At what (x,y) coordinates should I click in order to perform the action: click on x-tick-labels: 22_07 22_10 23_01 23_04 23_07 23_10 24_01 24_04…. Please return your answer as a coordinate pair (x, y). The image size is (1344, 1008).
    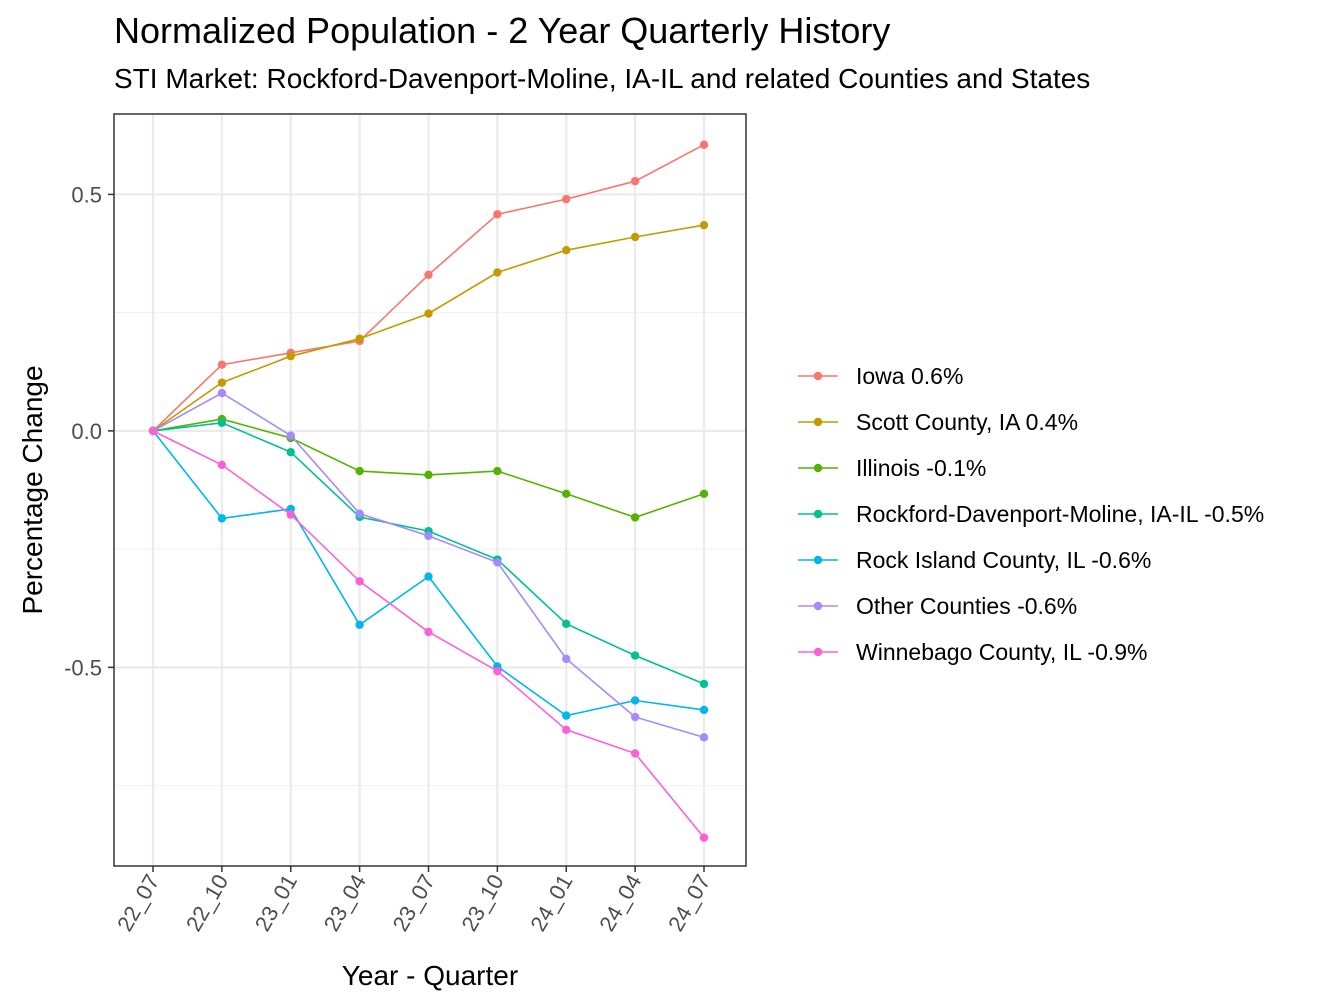
    Looking at the image, I should click on (413, 902).